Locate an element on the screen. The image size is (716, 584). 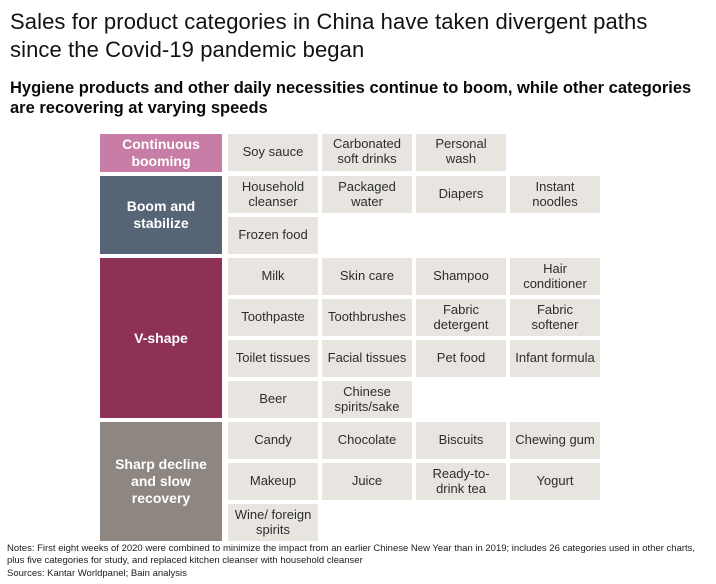
category-cell: Instant noodles is located at coordinates (555, 195).